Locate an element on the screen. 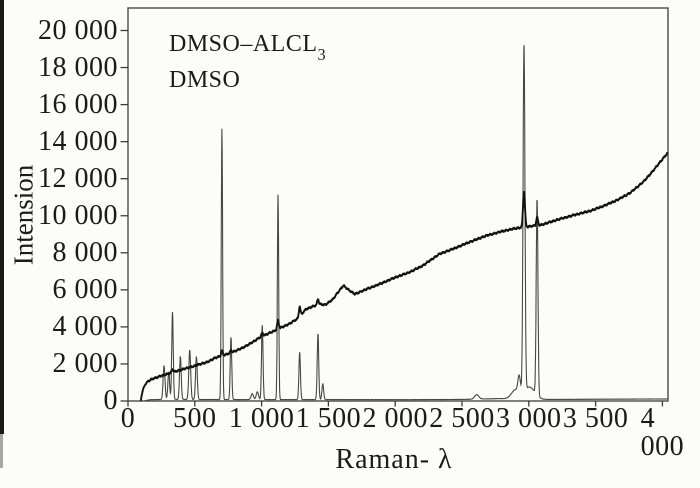  y-tick-label: 12 000 is located at coordinates (78, 178).